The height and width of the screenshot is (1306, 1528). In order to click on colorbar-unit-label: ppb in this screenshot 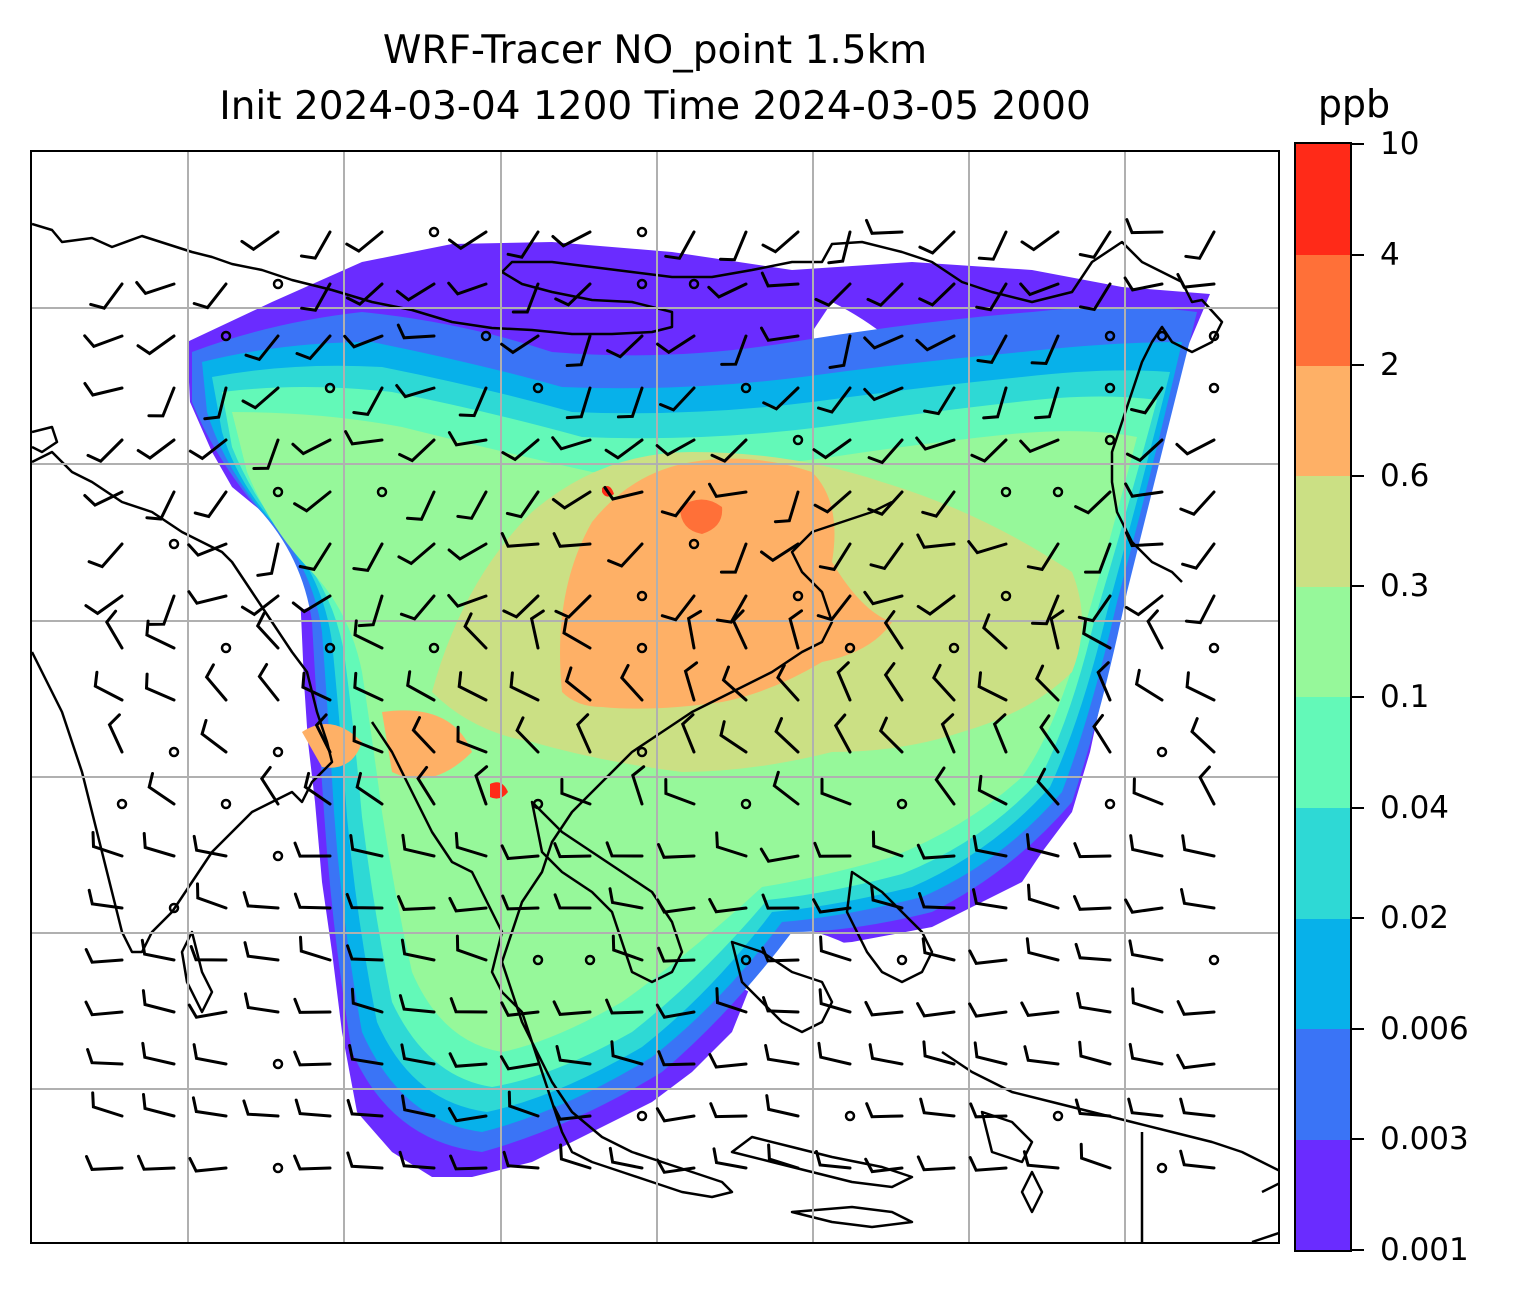, I will do `click(1354, 104)`.